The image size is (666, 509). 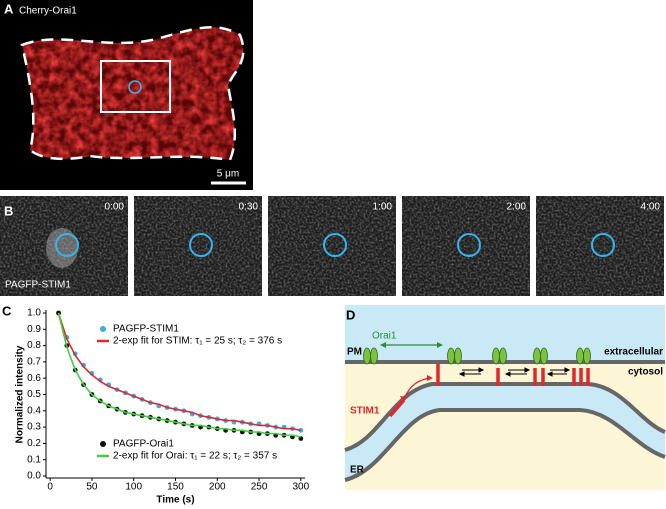 What do you see at coordinates (383, 207) in the screenshot?
I see `time-label: 1:00` at bounding box center [383, 207].